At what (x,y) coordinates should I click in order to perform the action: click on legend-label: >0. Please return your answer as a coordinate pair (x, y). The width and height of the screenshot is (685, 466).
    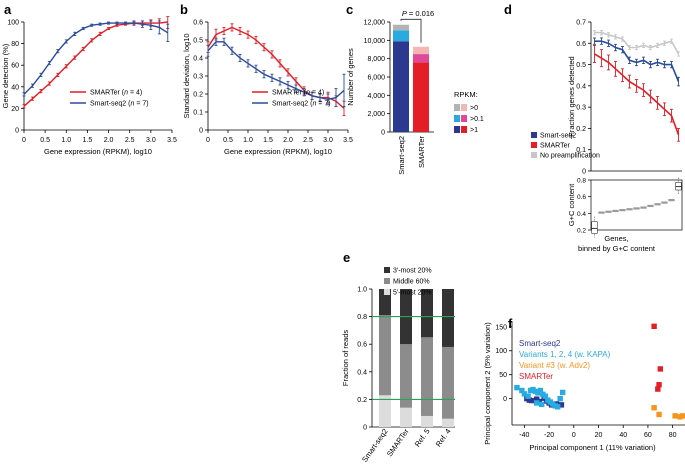
    Looking at the image, I should click on (474, 108).